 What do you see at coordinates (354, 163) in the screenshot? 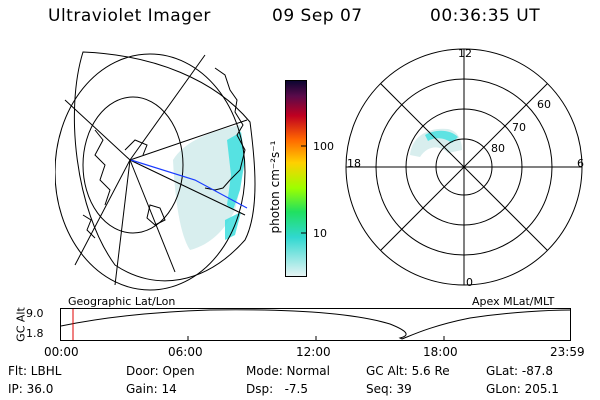
I see `mlt-label-18: 18` at bounding box center [354, 163].